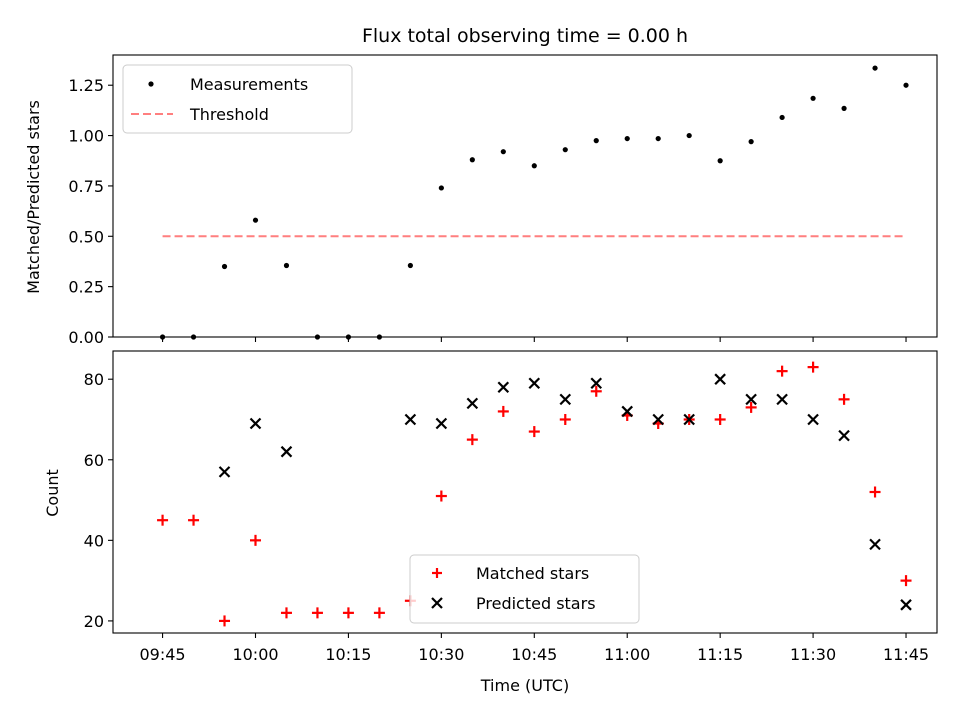 The image size is (960, 720). What do you see at coordinates (534, 654) in the screenshot?
I see `bottom-x-tick-label: 10:45` at bounding box center [534, 654].